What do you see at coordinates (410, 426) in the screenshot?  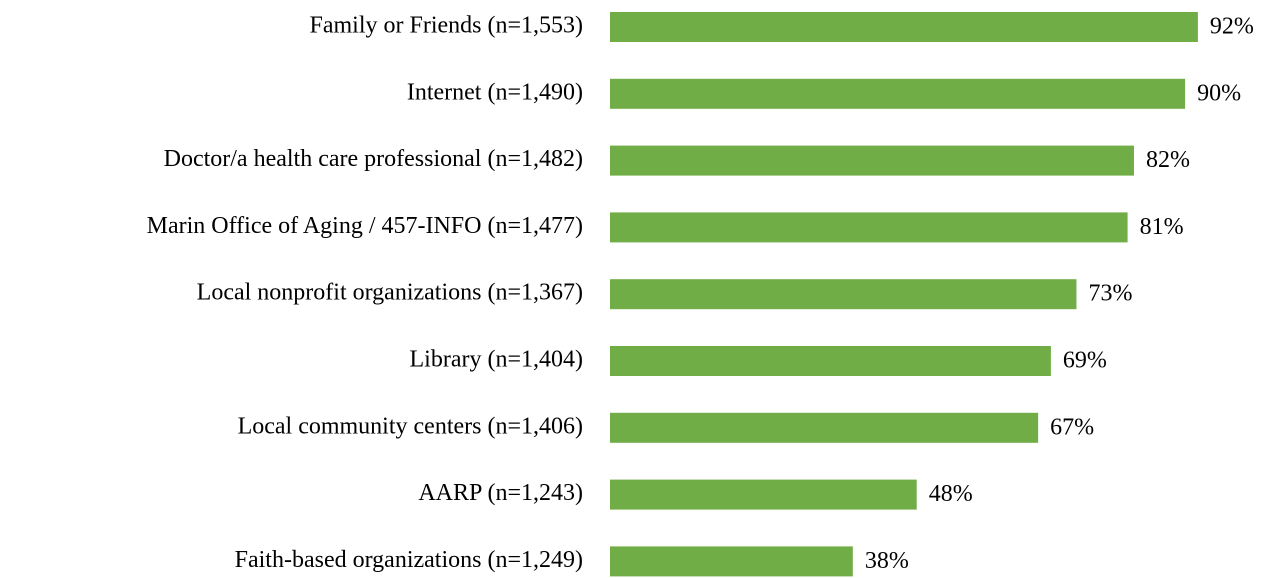 I see `category-label: Local community centers (n=1,406)` at bounding box center [410, 426].